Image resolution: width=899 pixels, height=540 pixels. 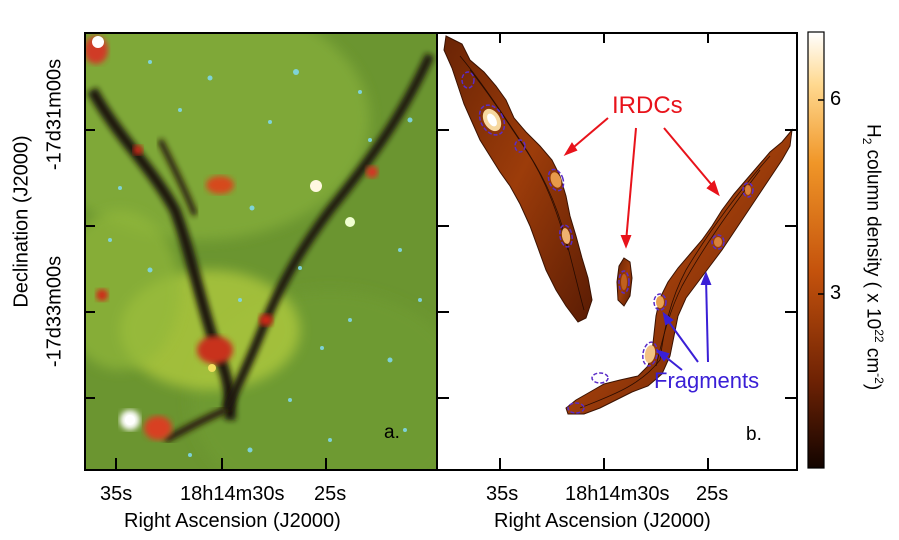 I want to click on panel-b-label: b., so click(x=754, y=434).